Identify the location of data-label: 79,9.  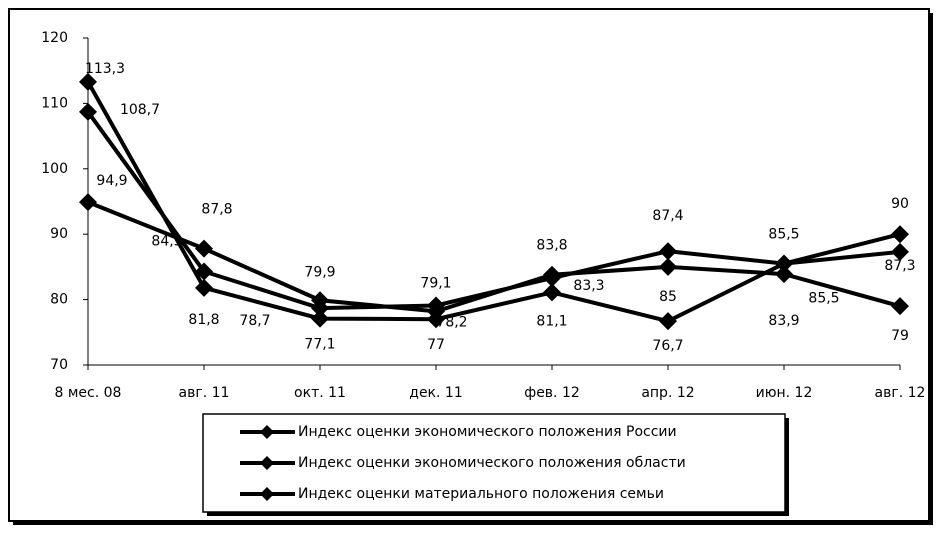
(319, 272).